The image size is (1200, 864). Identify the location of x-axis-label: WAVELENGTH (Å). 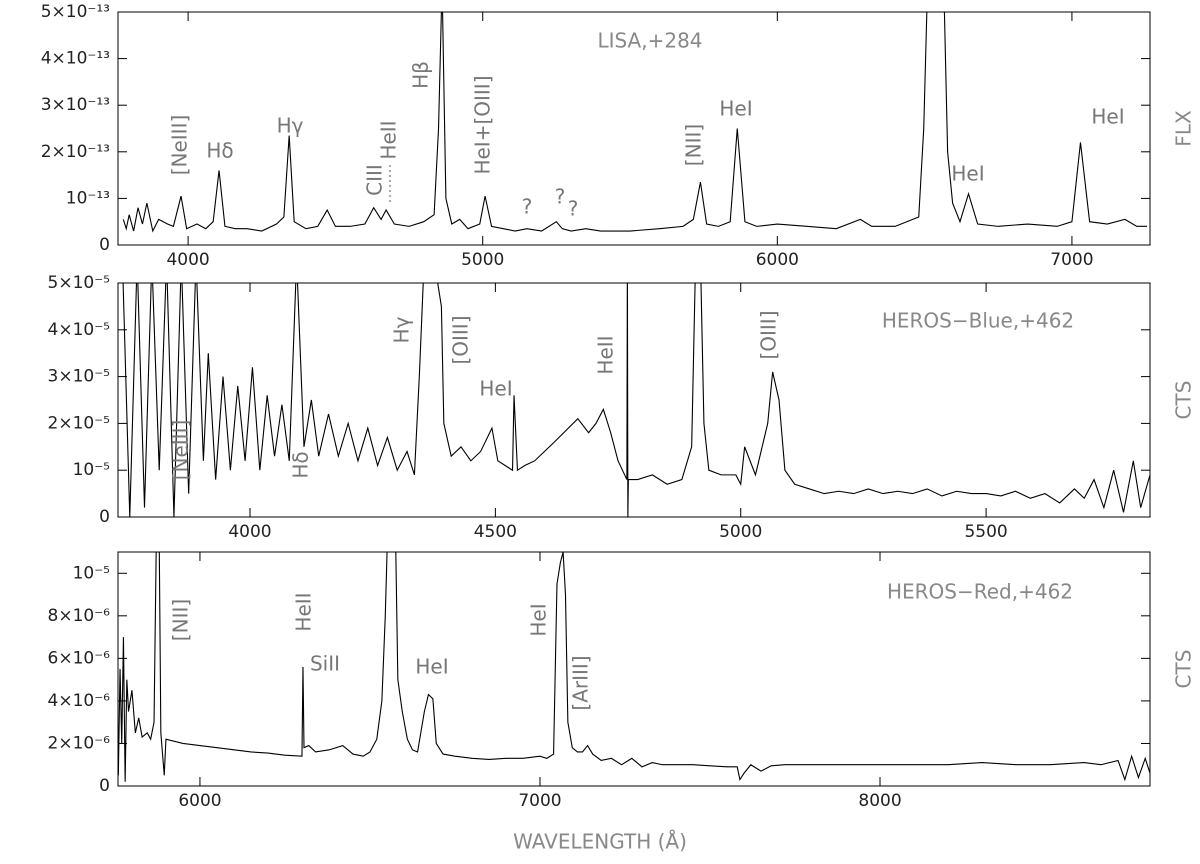
(600, 842).